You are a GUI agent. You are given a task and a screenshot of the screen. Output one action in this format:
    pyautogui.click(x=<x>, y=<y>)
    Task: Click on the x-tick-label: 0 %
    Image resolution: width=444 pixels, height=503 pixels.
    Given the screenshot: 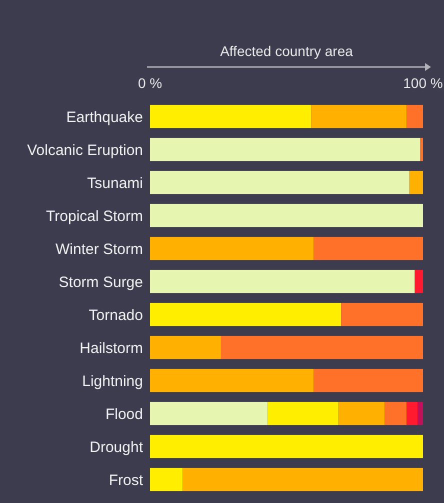 What is the action you would take?
    pyautogui.click(x=150, y=83)
    